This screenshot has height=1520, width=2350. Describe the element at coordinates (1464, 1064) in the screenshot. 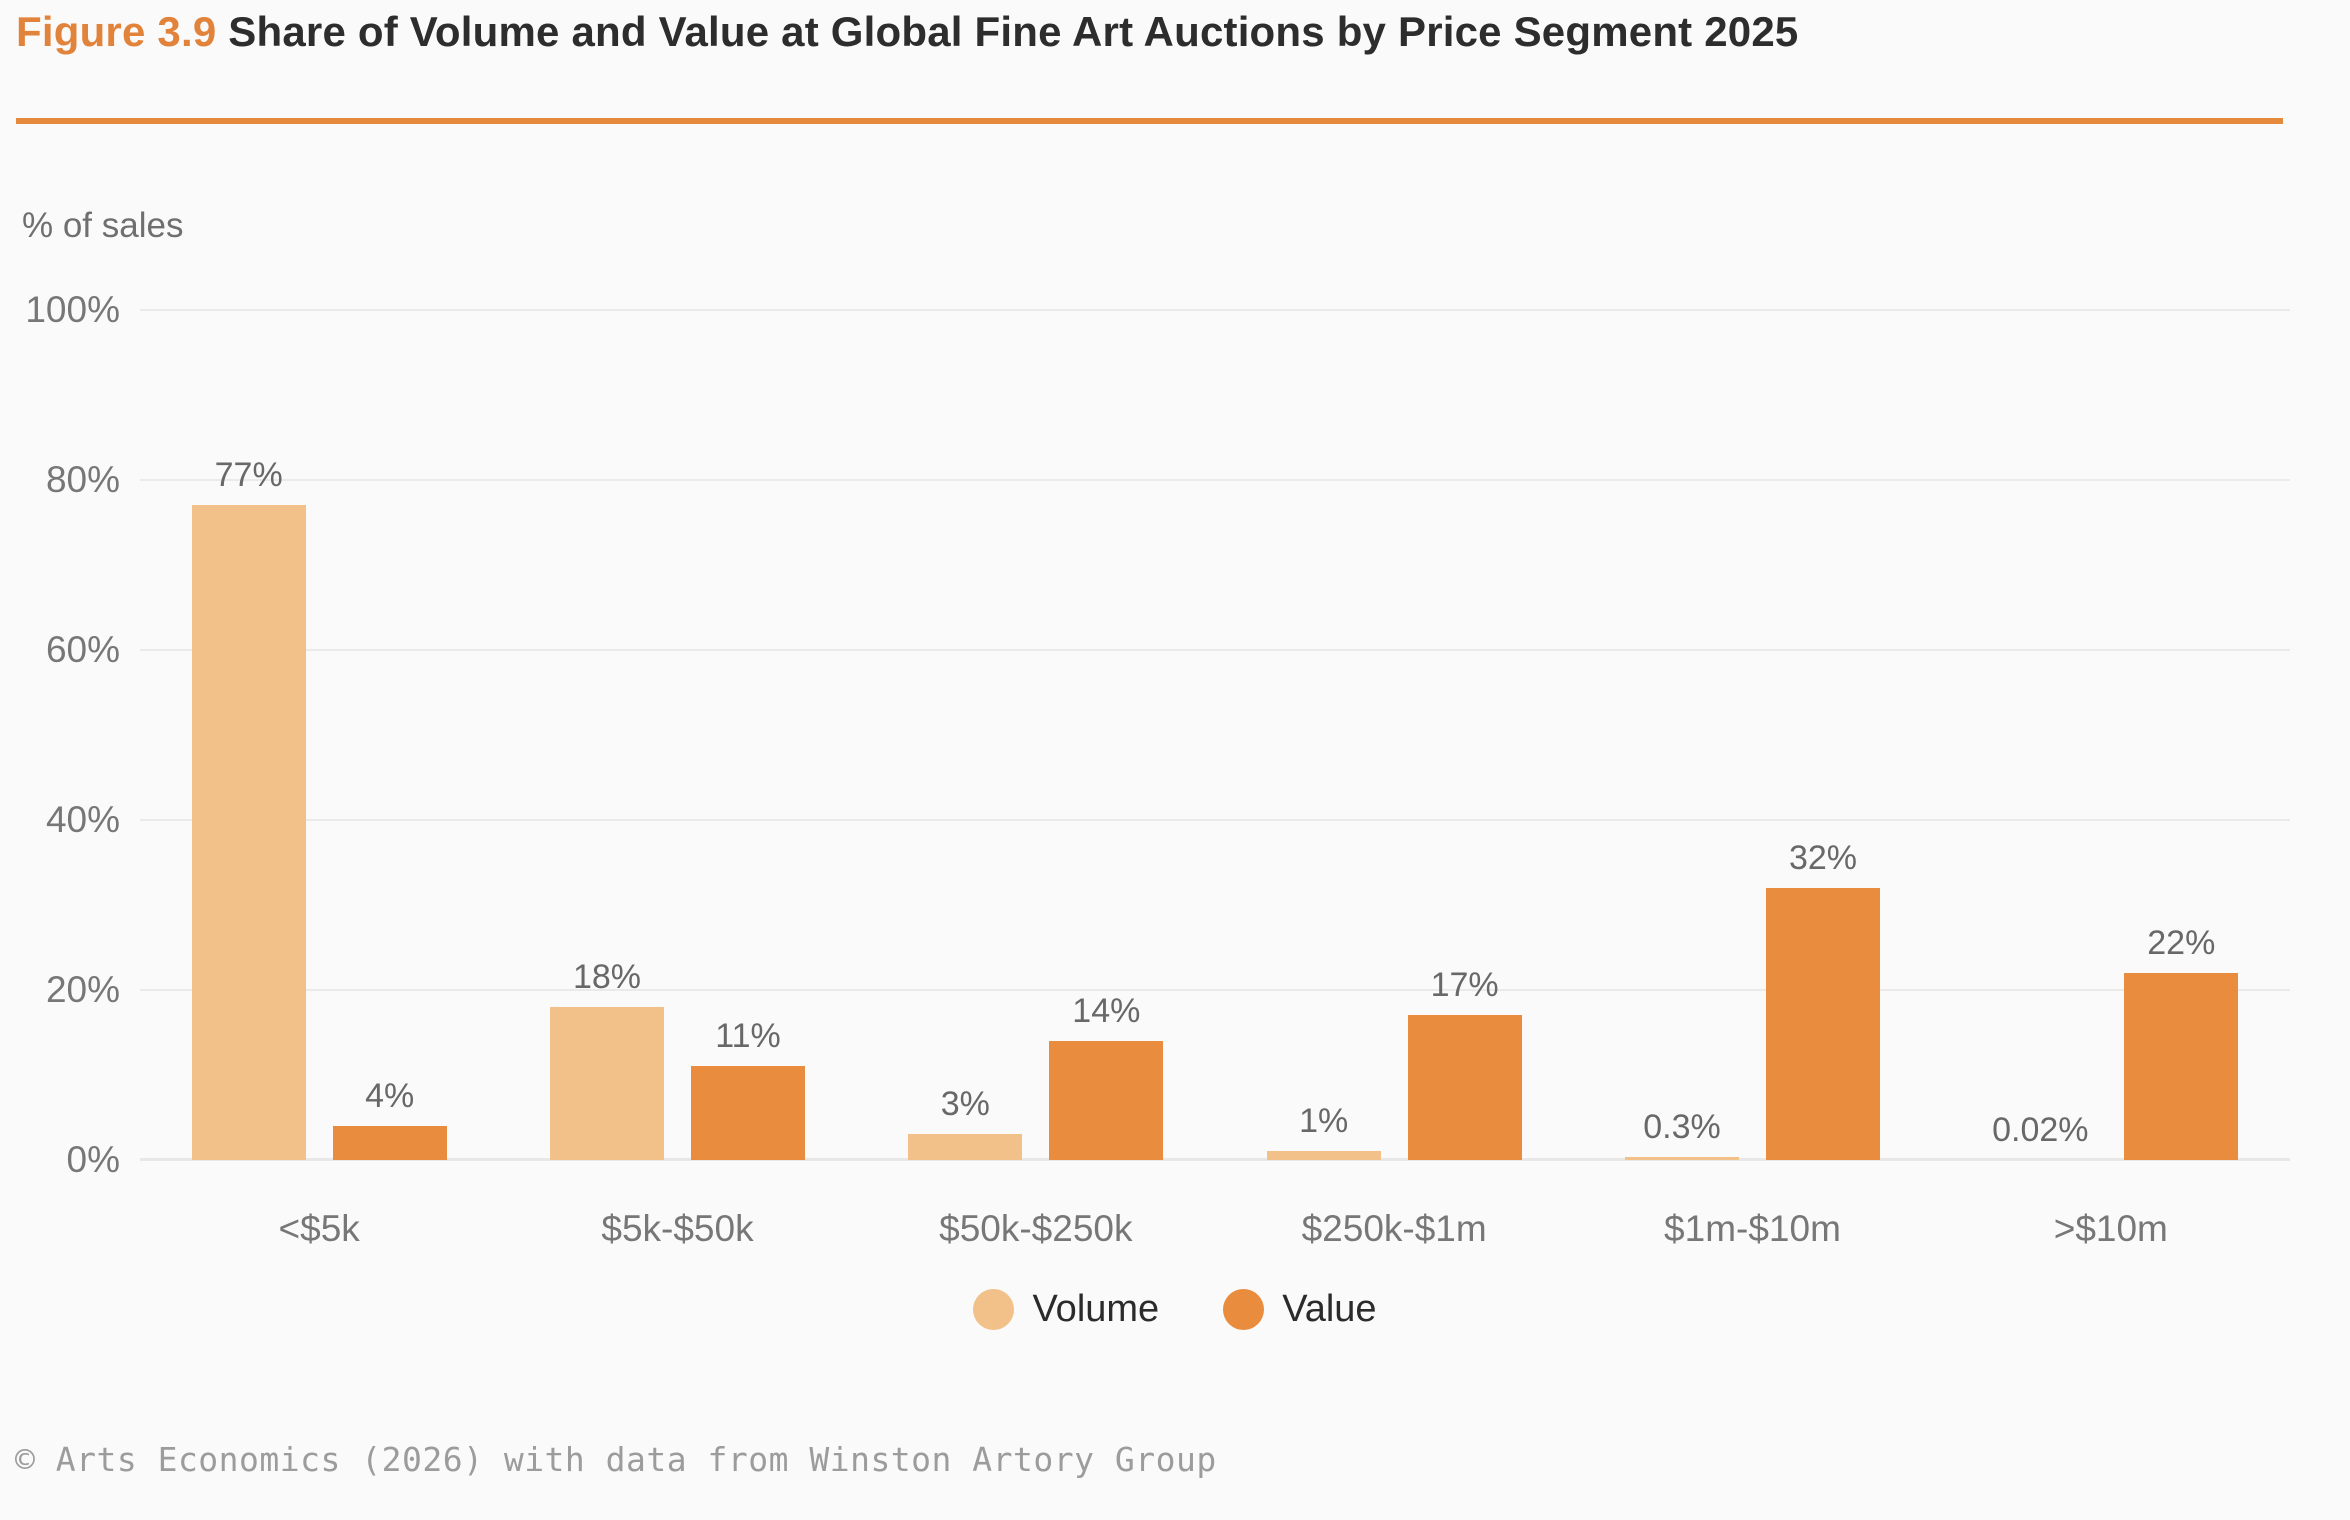

I see `value-bar: 17%` at that location.